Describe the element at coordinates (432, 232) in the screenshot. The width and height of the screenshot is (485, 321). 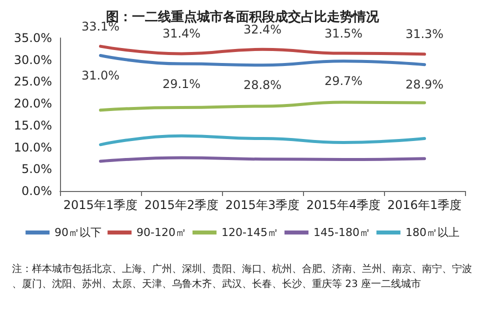
I see `legend-label: 180㎡以上` at that location.